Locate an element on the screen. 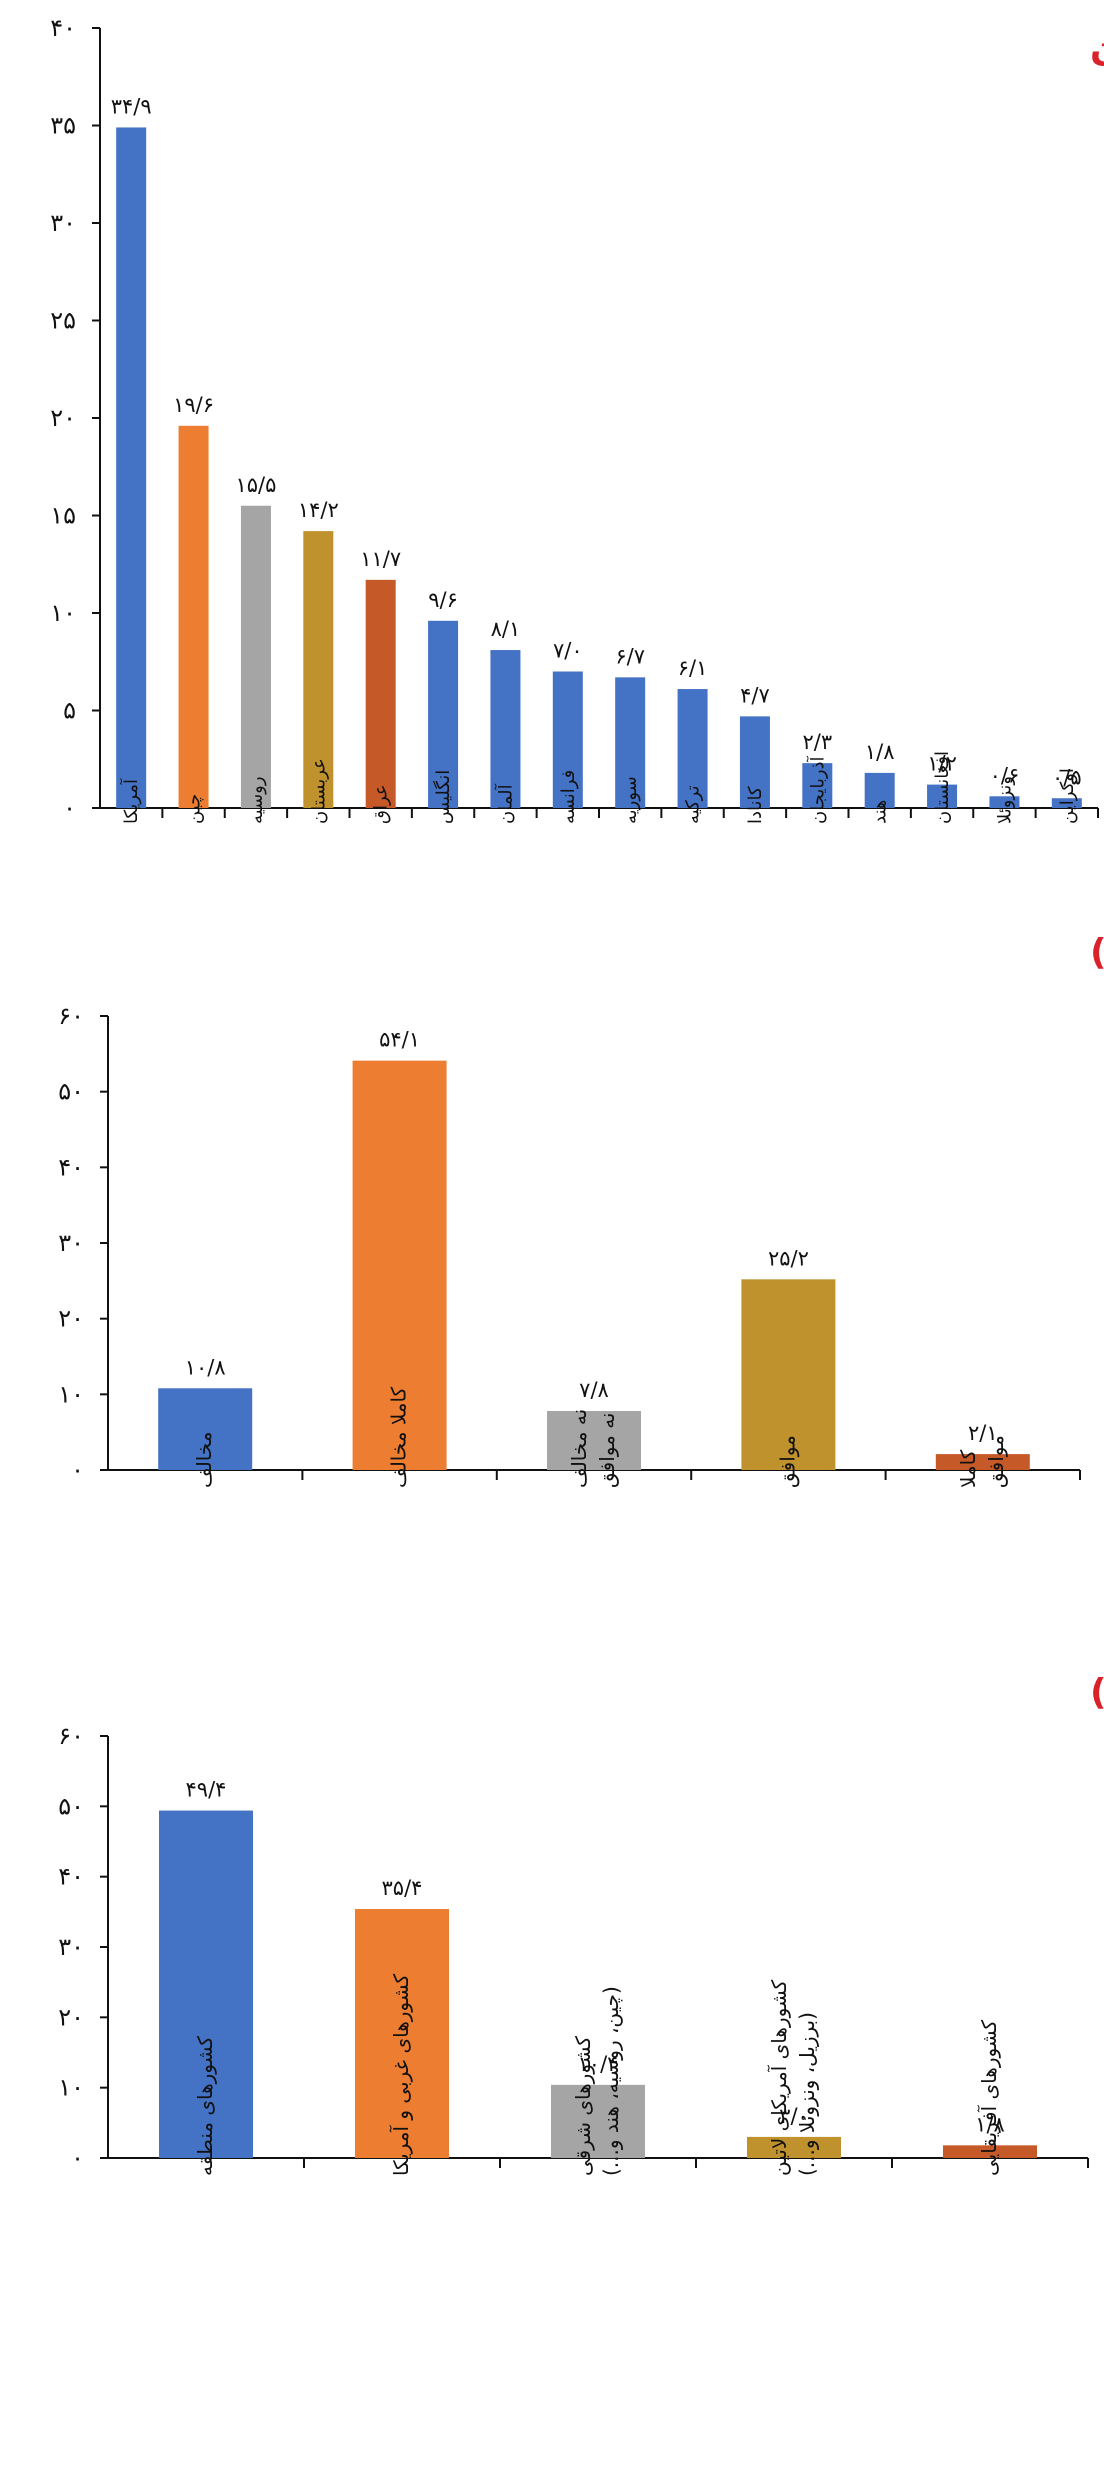 This screenshot has height=2488, width=1104. chart1-data-label: ۱۹/۶ is located at coordinates (193, 405).